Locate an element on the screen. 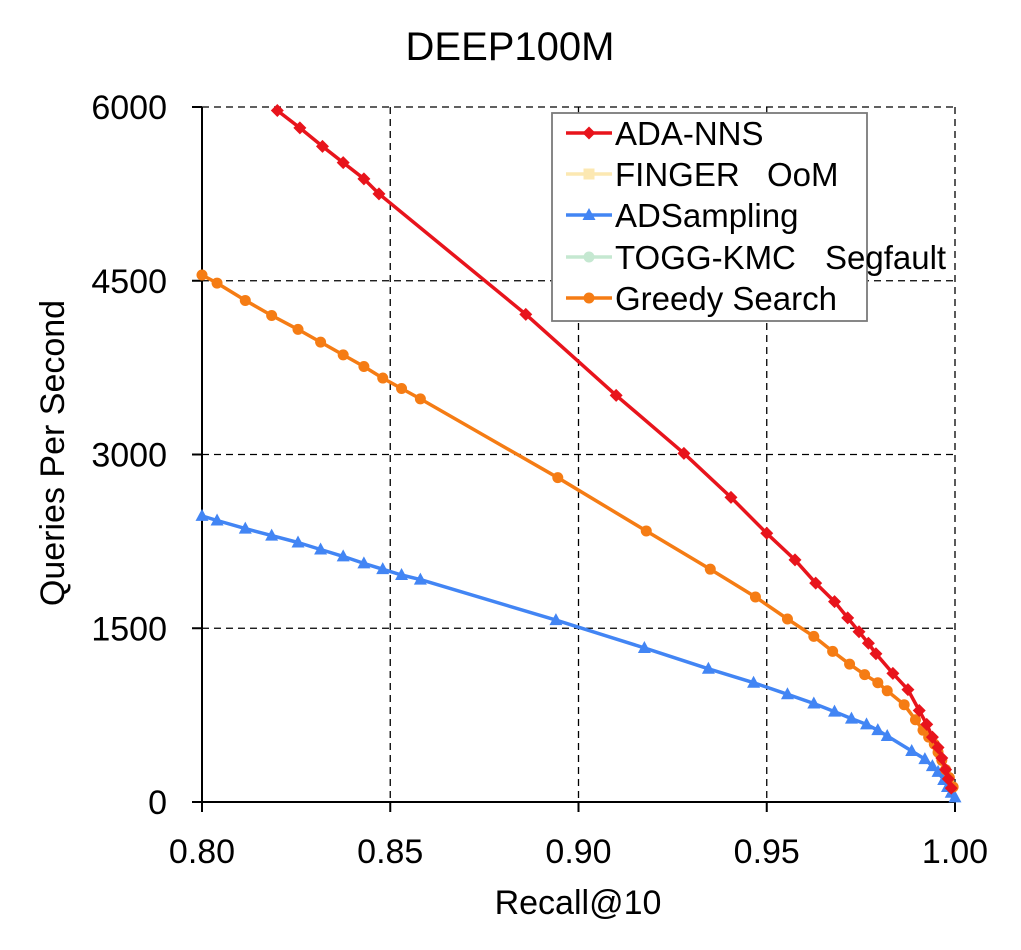  y-tick-label: 6000 is located at coordinates (129, 108).